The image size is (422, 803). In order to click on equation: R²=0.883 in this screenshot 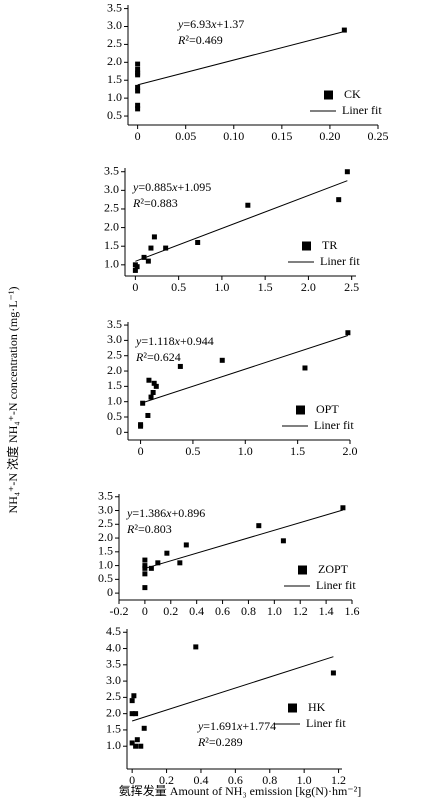, I will do `click(155, 203)`.